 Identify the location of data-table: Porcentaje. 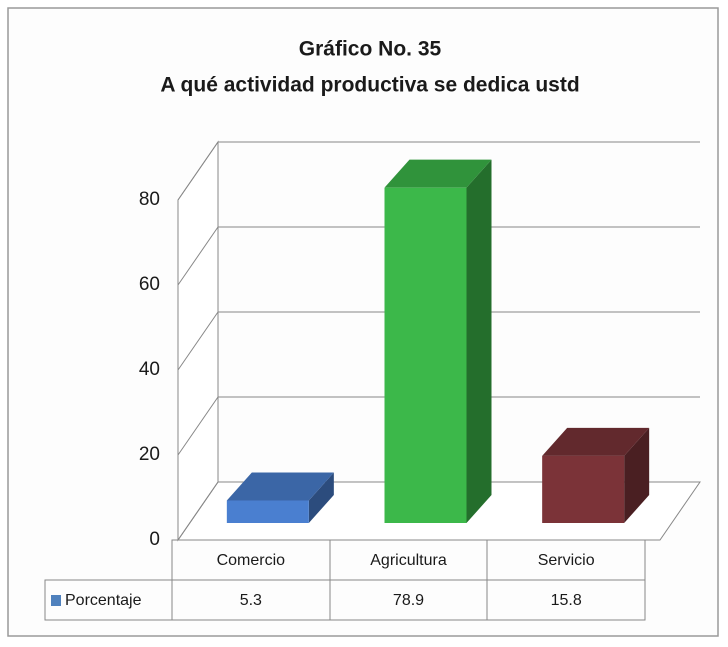
(345, 580).